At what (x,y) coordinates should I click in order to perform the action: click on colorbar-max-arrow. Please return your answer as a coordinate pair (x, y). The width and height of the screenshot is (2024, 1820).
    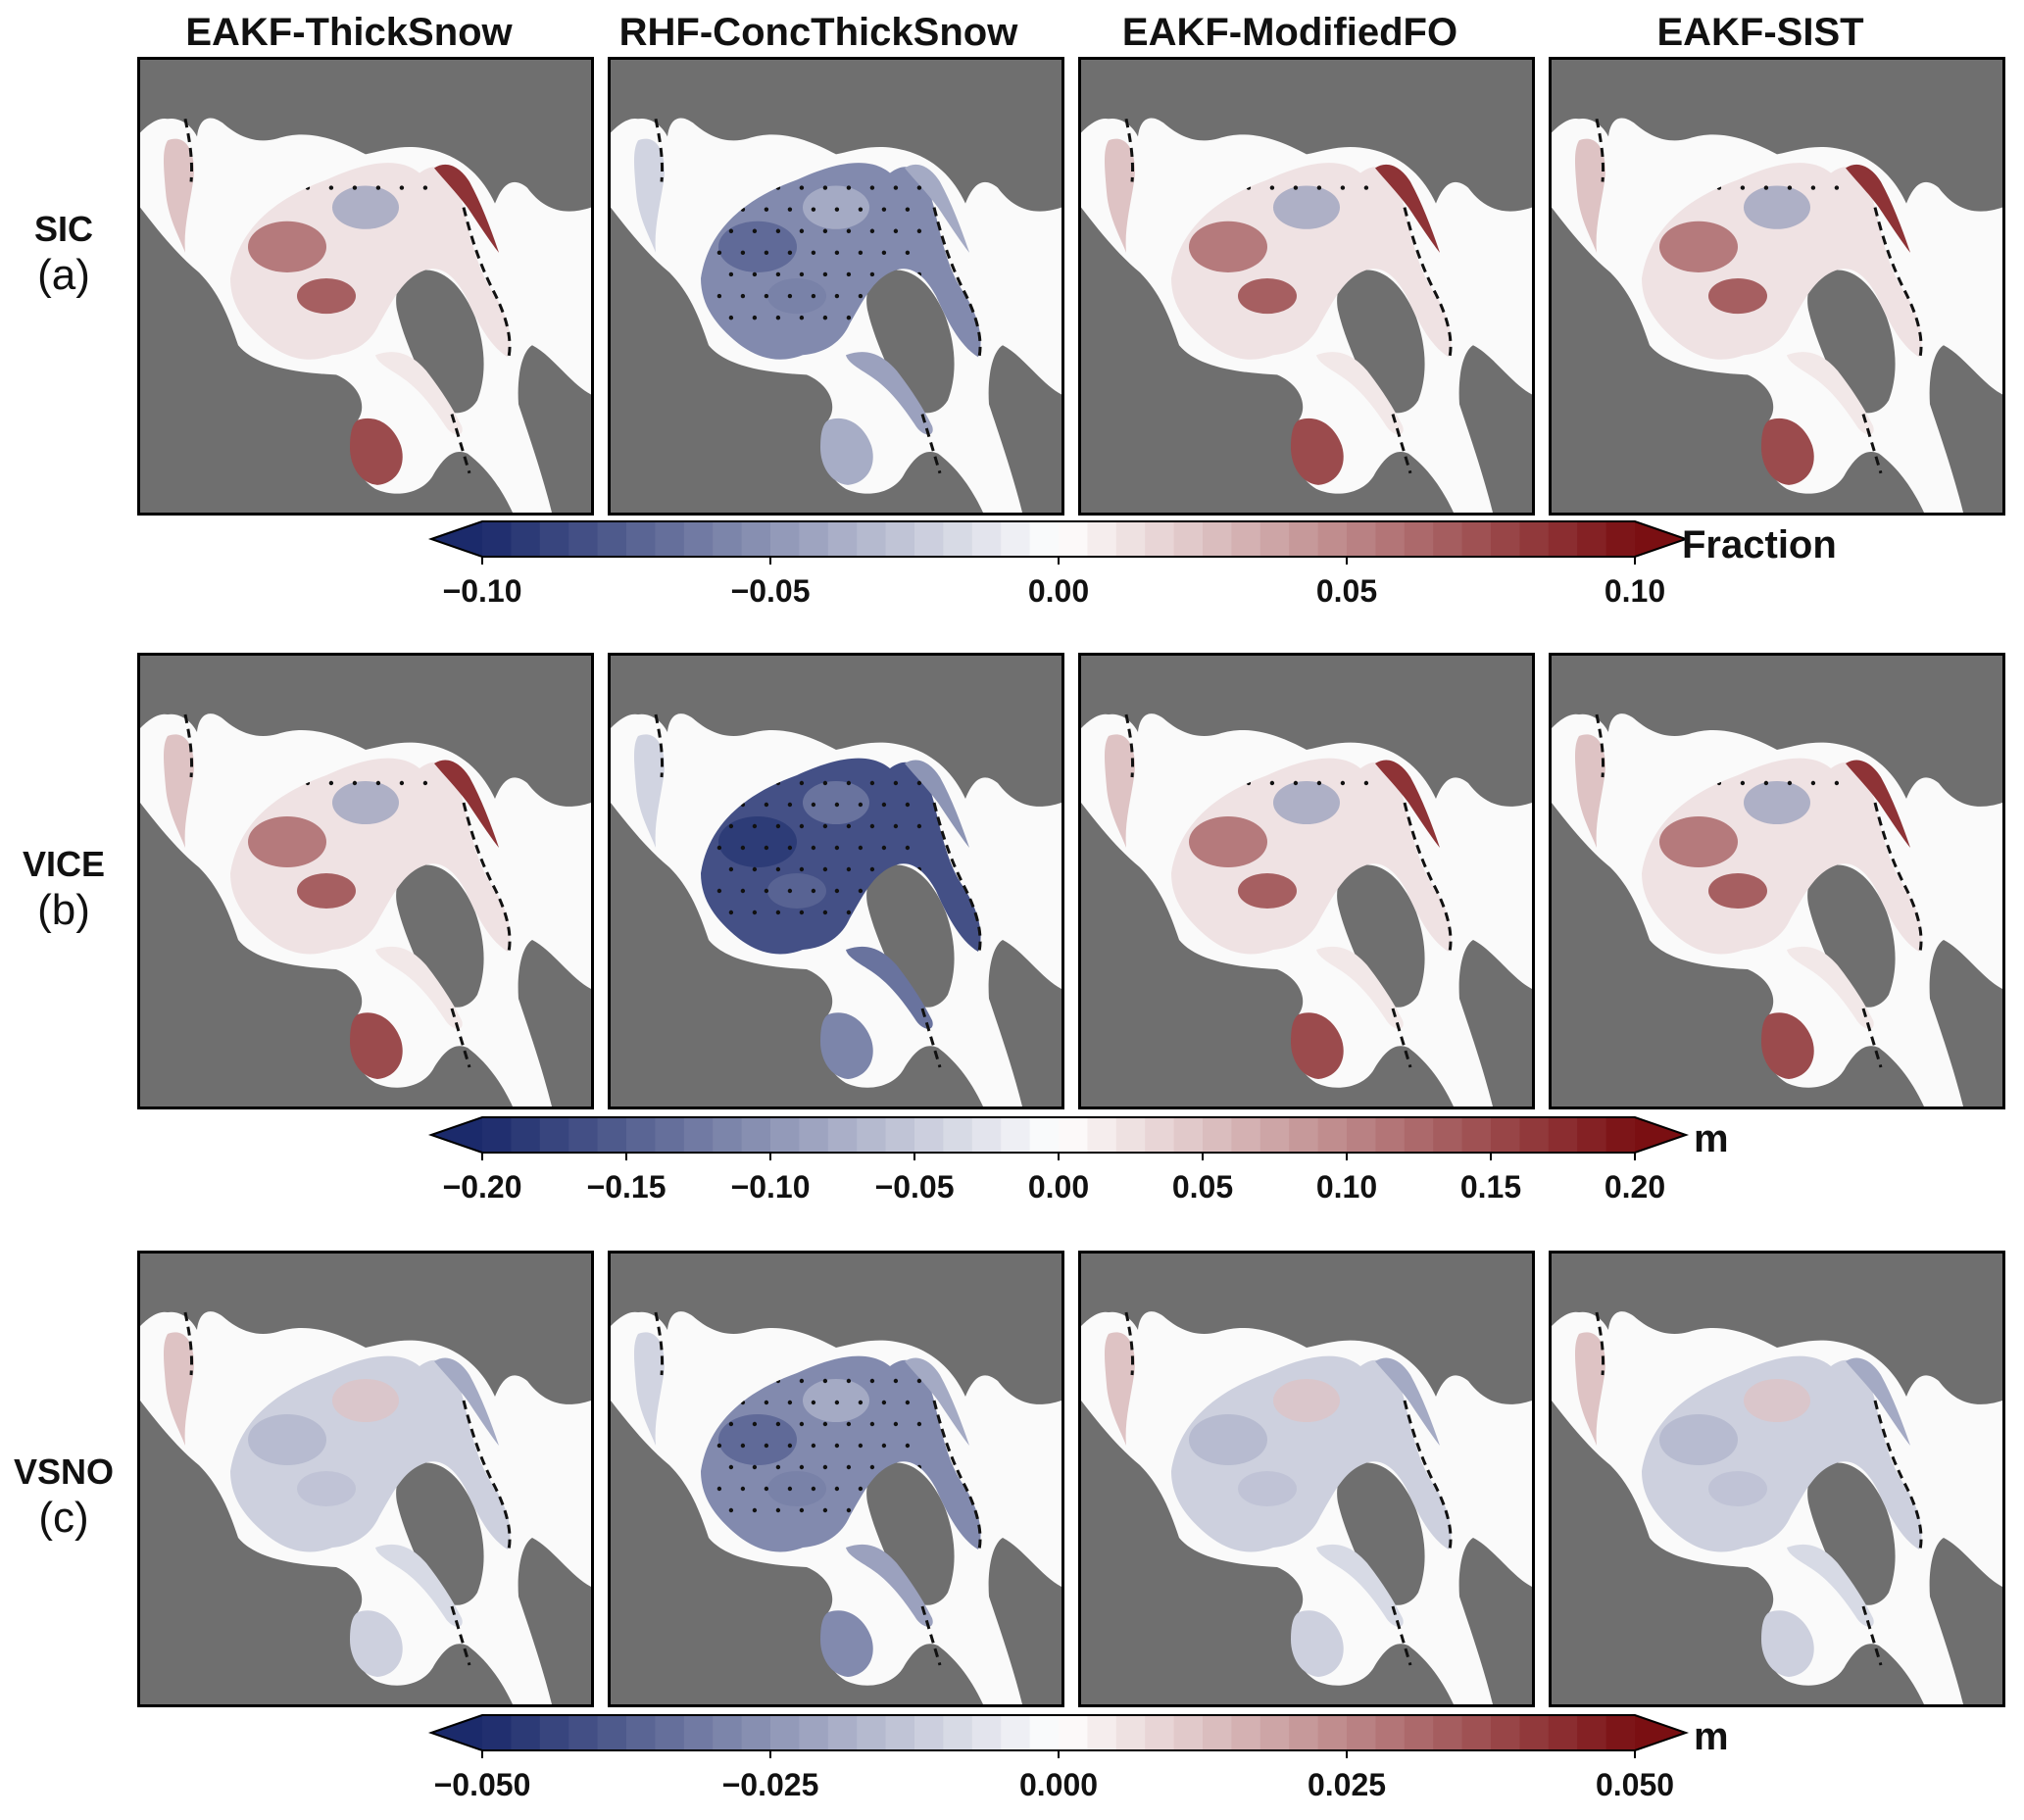
    Looking at the image, I should click on (1660, 1135).